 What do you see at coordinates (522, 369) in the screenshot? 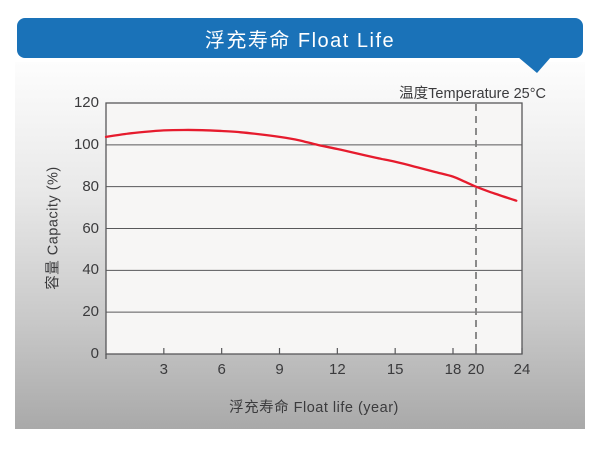
I see `x-tick-label: 24` at bounding box center [522, 369].